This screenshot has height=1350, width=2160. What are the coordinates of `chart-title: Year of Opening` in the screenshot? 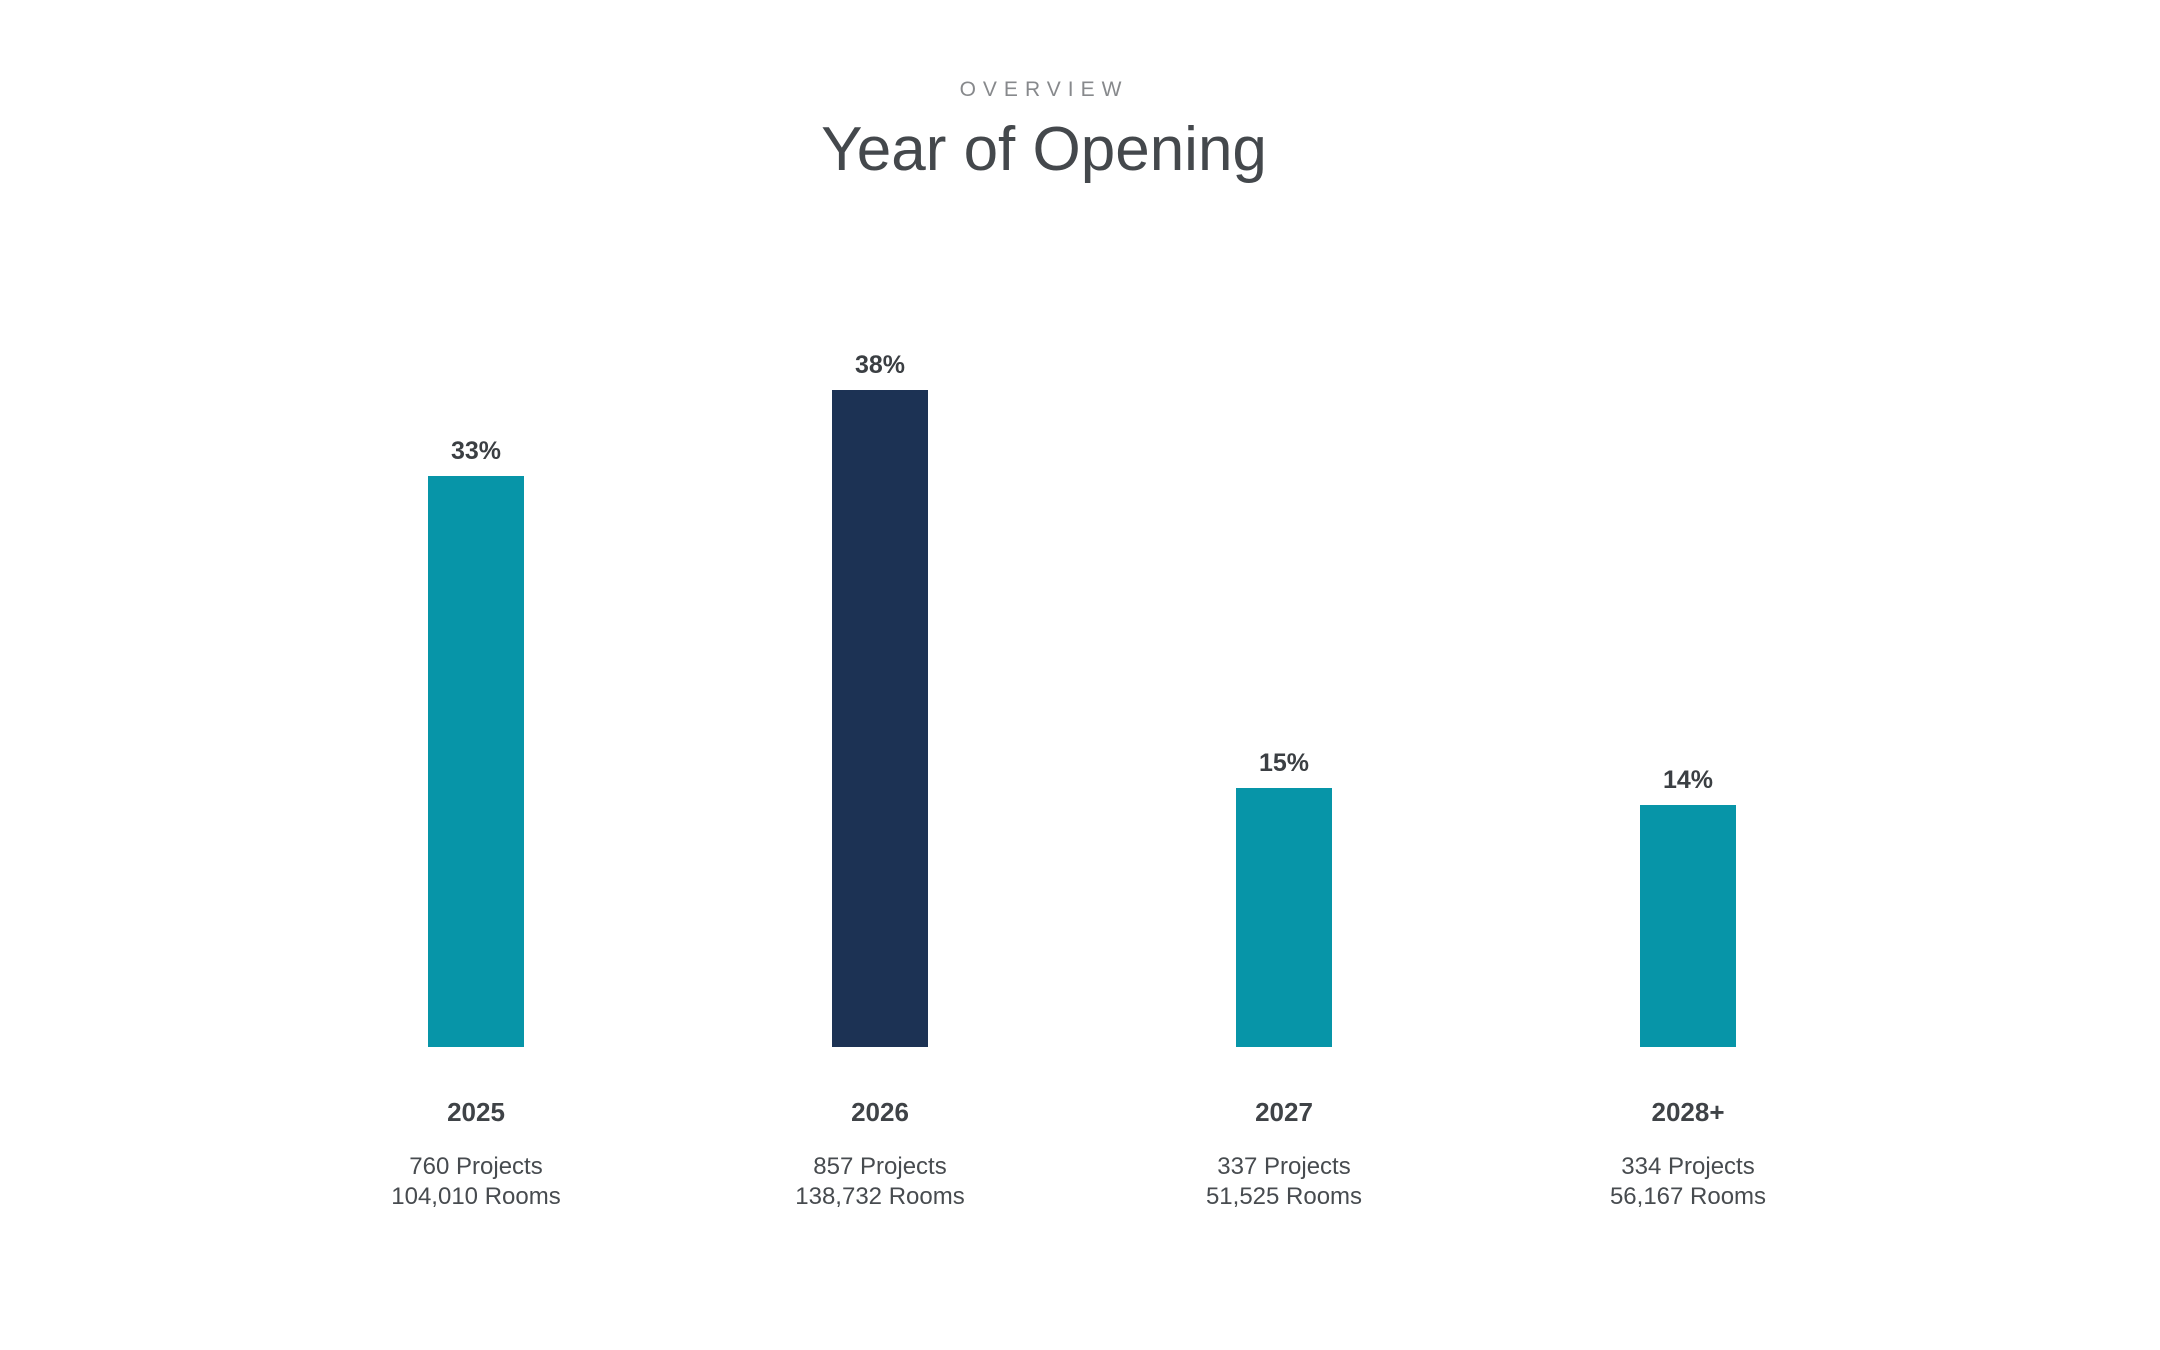 It's located at (1044, 149).